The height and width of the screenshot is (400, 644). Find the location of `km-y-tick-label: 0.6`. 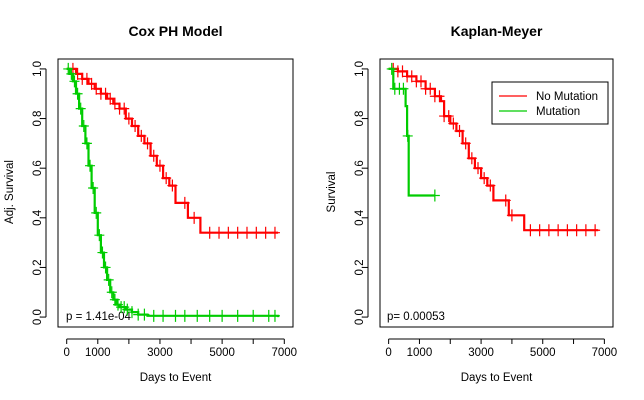

km-y-tick-label: 0.6 is located at coordinates (360, 168).